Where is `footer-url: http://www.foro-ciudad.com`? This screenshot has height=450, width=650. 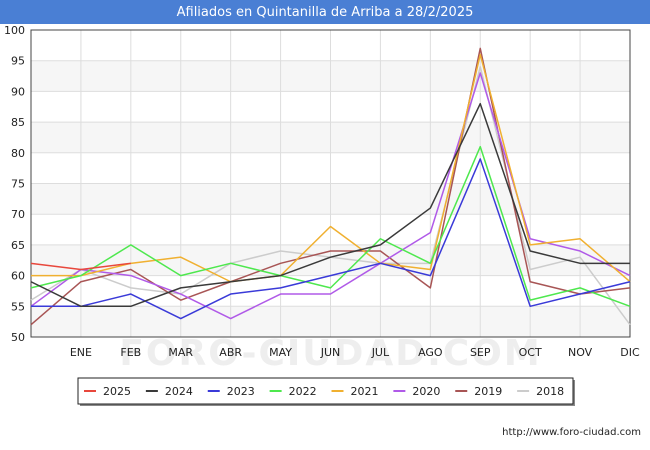
footer-url: http://www.foro-ciudad.com is located at coordinates (571, 432).